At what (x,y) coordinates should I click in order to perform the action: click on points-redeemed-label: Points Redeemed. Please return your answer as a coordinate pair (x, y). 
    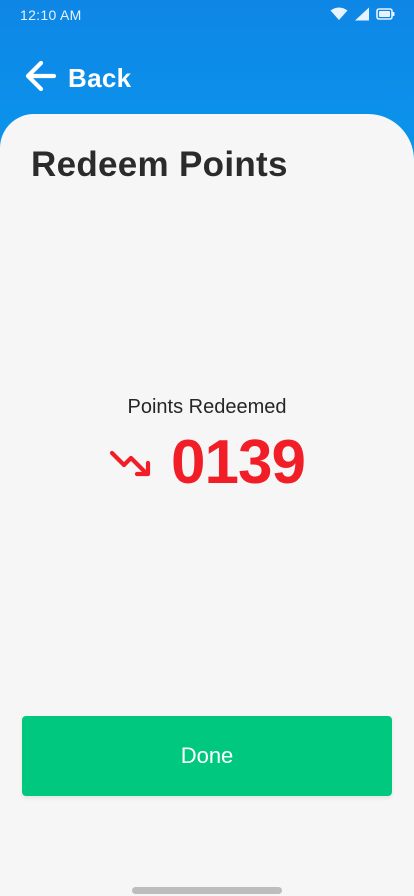
    Looking at the image, I should click on (207, 407).